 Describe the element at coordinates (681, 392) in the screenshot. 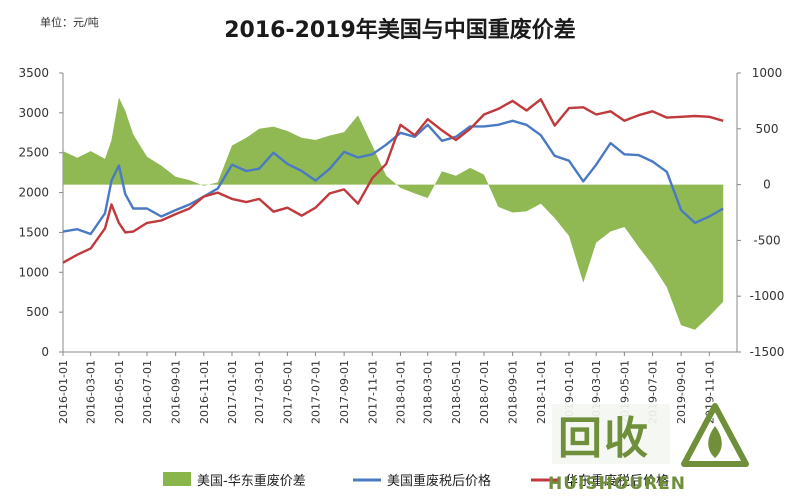

I see `x-axis-tick-label: 2019-09-01` at that location.